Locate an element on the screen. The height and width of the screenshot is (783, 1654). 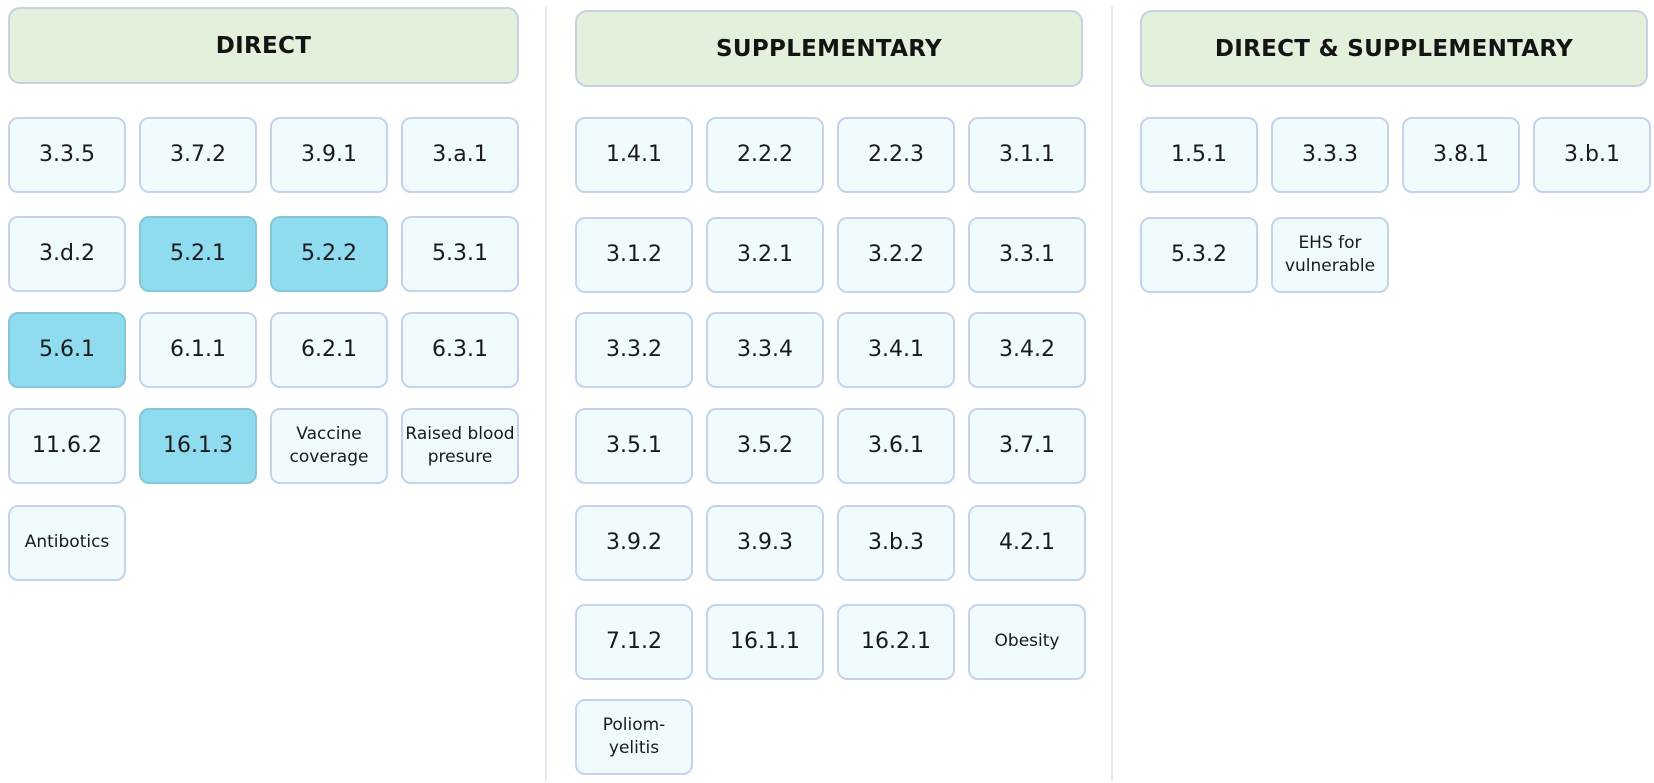
indicator-antibotics: Antibotics is located at coordinates (67, 543).